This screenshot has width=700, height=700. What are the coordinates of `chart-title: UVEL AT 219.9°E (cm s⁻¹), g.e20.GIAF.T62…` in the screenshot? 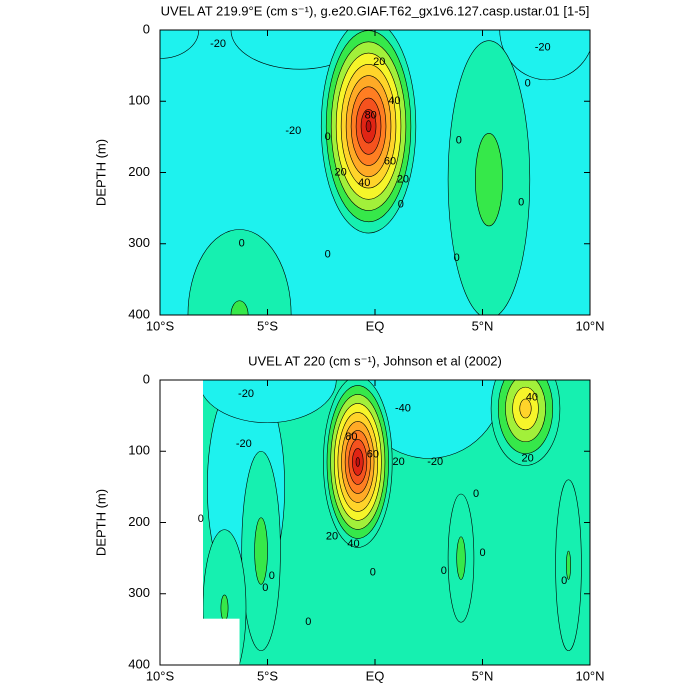 It's located at (375, 10).